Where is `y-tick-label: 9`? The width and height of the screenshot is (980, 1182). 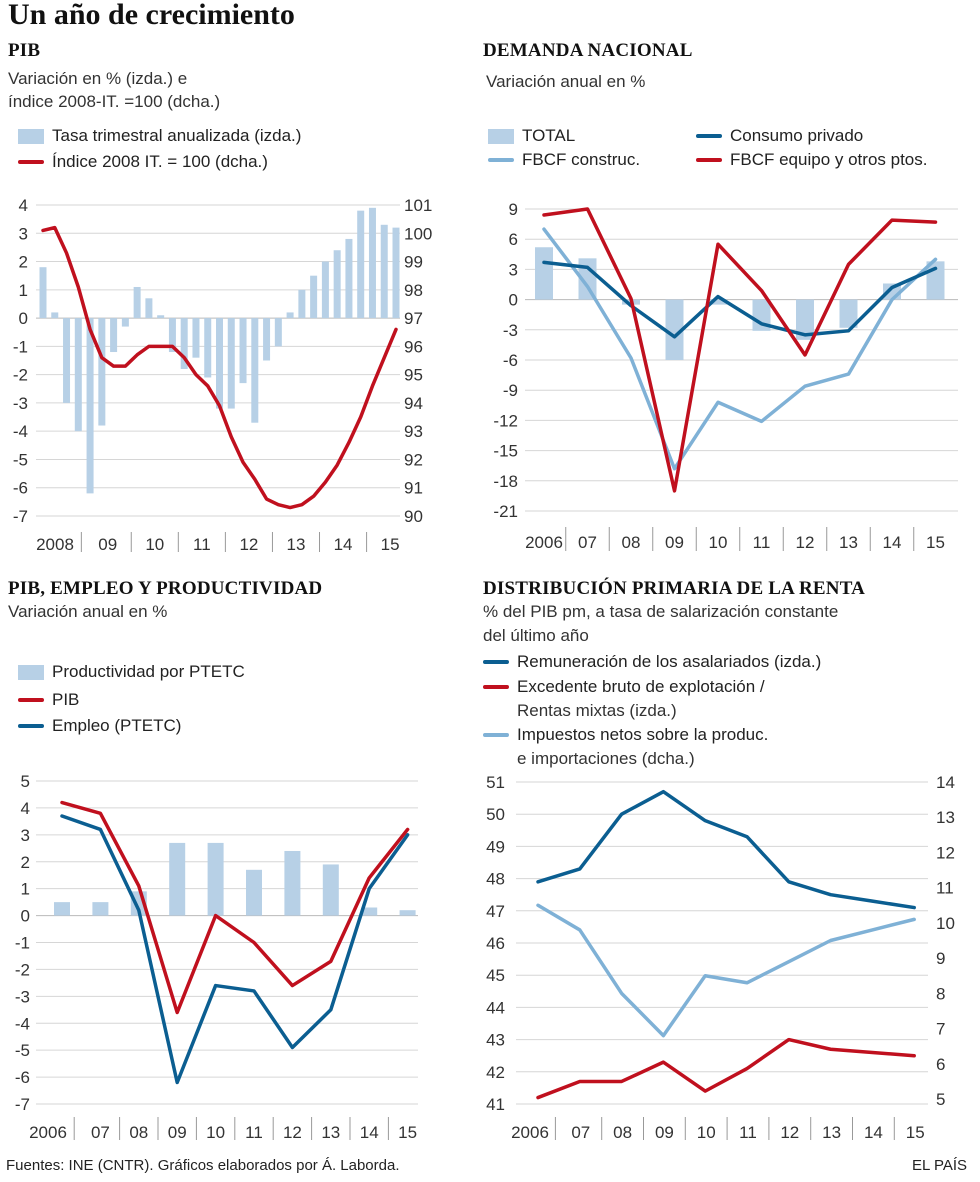 y-tick-label: 9 is located at coordinates (513, 209).